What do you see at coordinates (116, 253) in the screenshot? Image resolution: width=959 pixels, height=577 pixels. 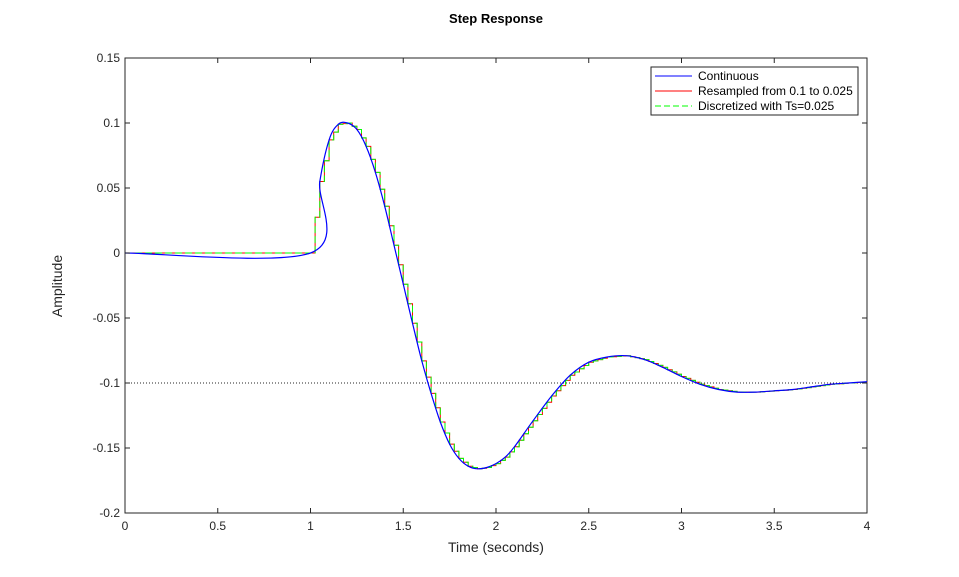 I see `y-tick-label: 0` at bounding box center [116, 253].